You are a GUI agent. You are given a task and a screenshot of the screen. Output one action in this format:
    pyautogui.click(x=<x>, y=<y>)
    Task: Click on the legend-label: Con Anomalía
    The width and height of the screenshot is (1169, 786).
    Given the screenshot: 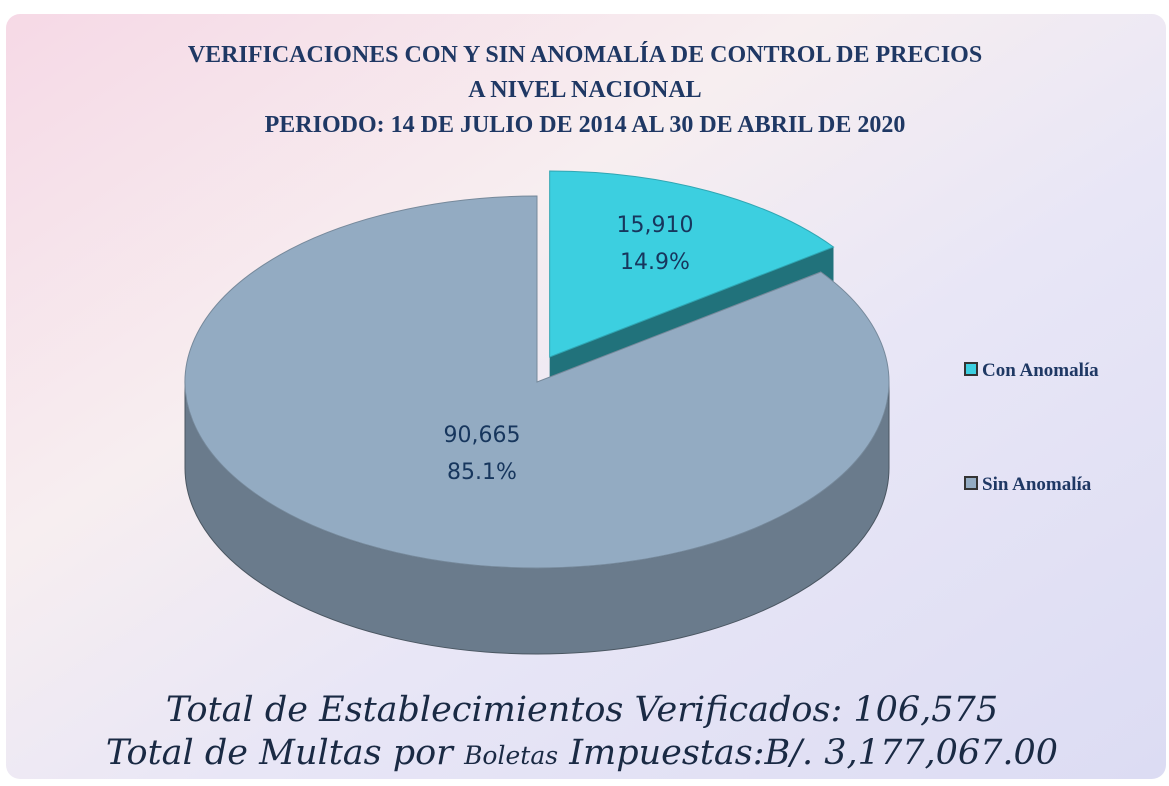 What is the action you would take?
    pyautogui.click(x=1040, y=370)
    